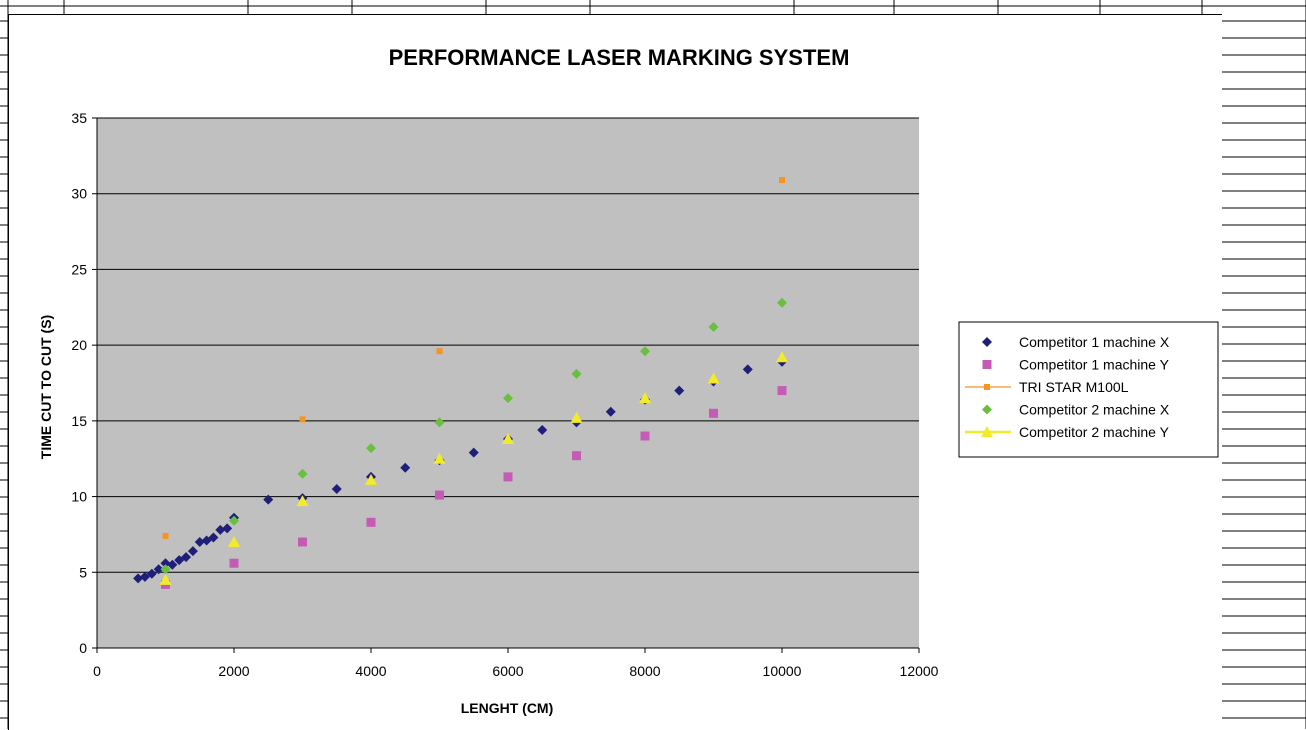 The width and height of the screenshot is (1306, 730). I want to click on y-tick-label: 35, so click(79, 118).